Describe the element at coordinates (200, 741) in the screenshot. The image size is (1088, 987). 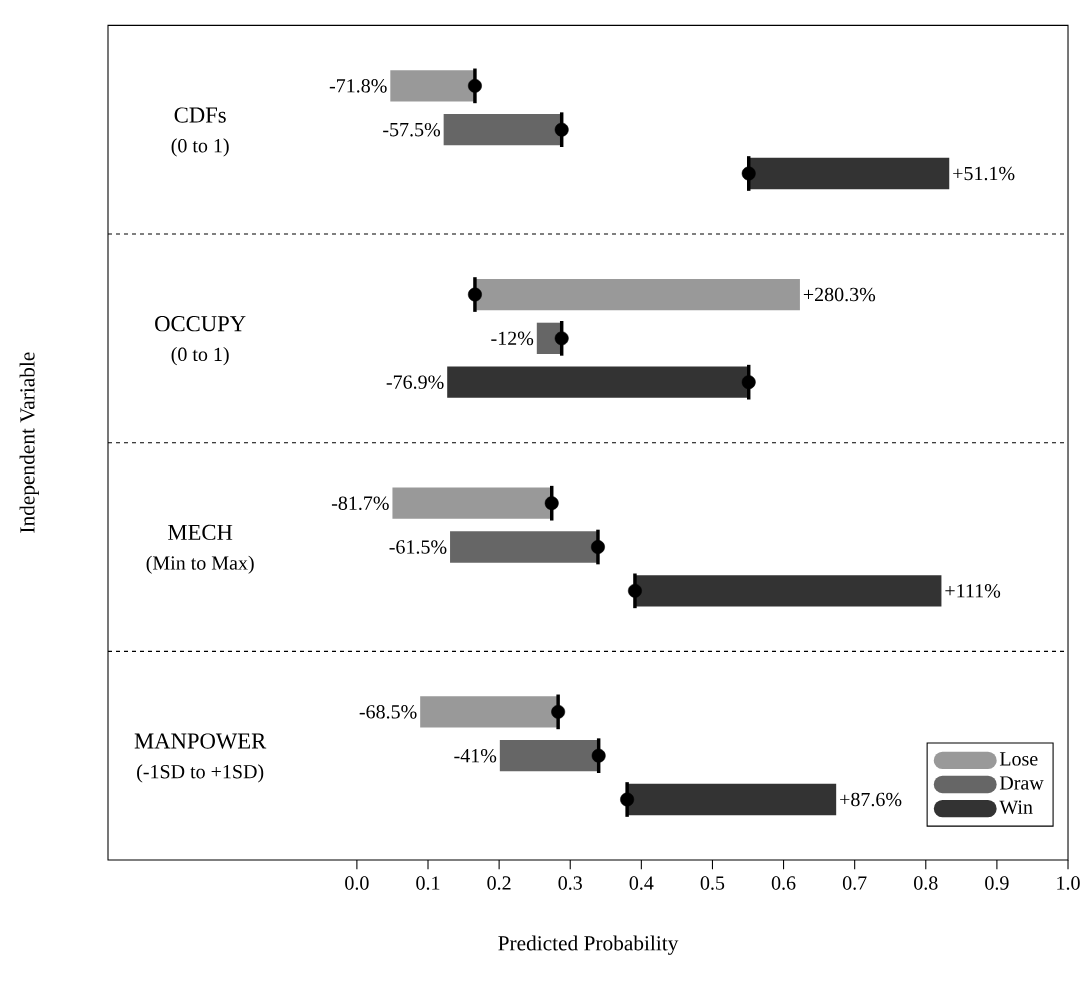
I see `y-tick-label: MANPOWER` at that location.